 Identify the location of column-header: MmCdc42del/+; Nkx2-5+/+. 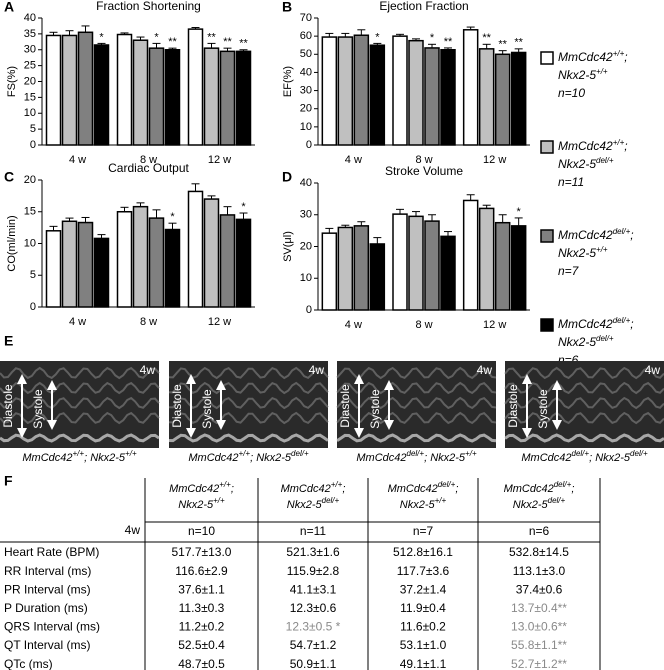
(423, 495).